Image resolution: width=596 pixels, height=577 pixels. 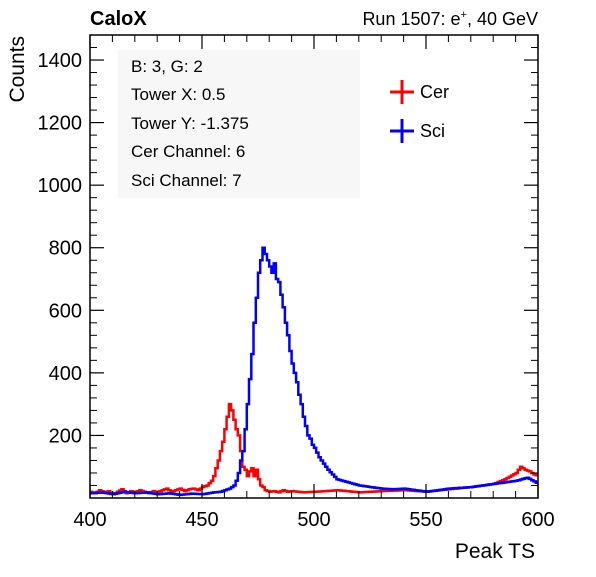 I want to click on legend-label-cer: Cer, so click(x=434, y=92).